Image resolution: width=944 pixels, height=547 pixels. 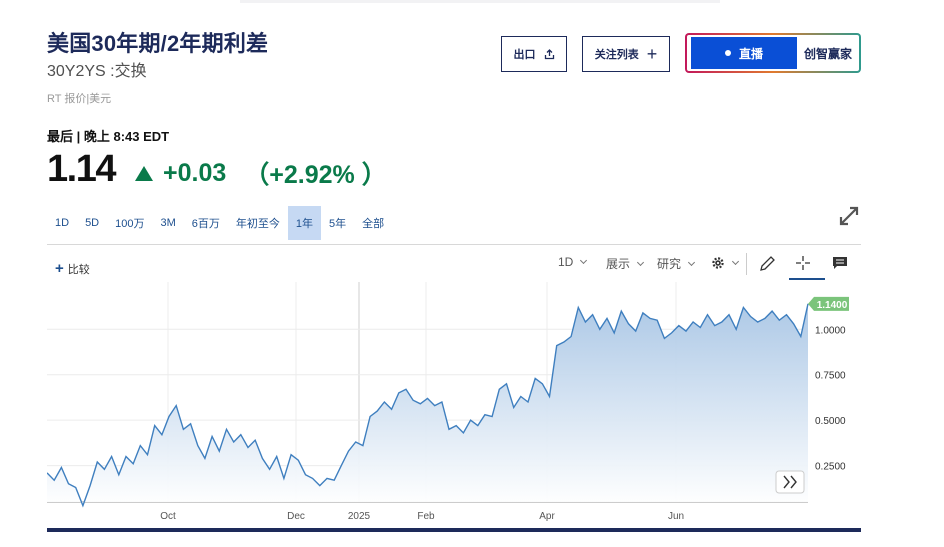 I want to click on settings-dropdown, so click(x=725, y=263).